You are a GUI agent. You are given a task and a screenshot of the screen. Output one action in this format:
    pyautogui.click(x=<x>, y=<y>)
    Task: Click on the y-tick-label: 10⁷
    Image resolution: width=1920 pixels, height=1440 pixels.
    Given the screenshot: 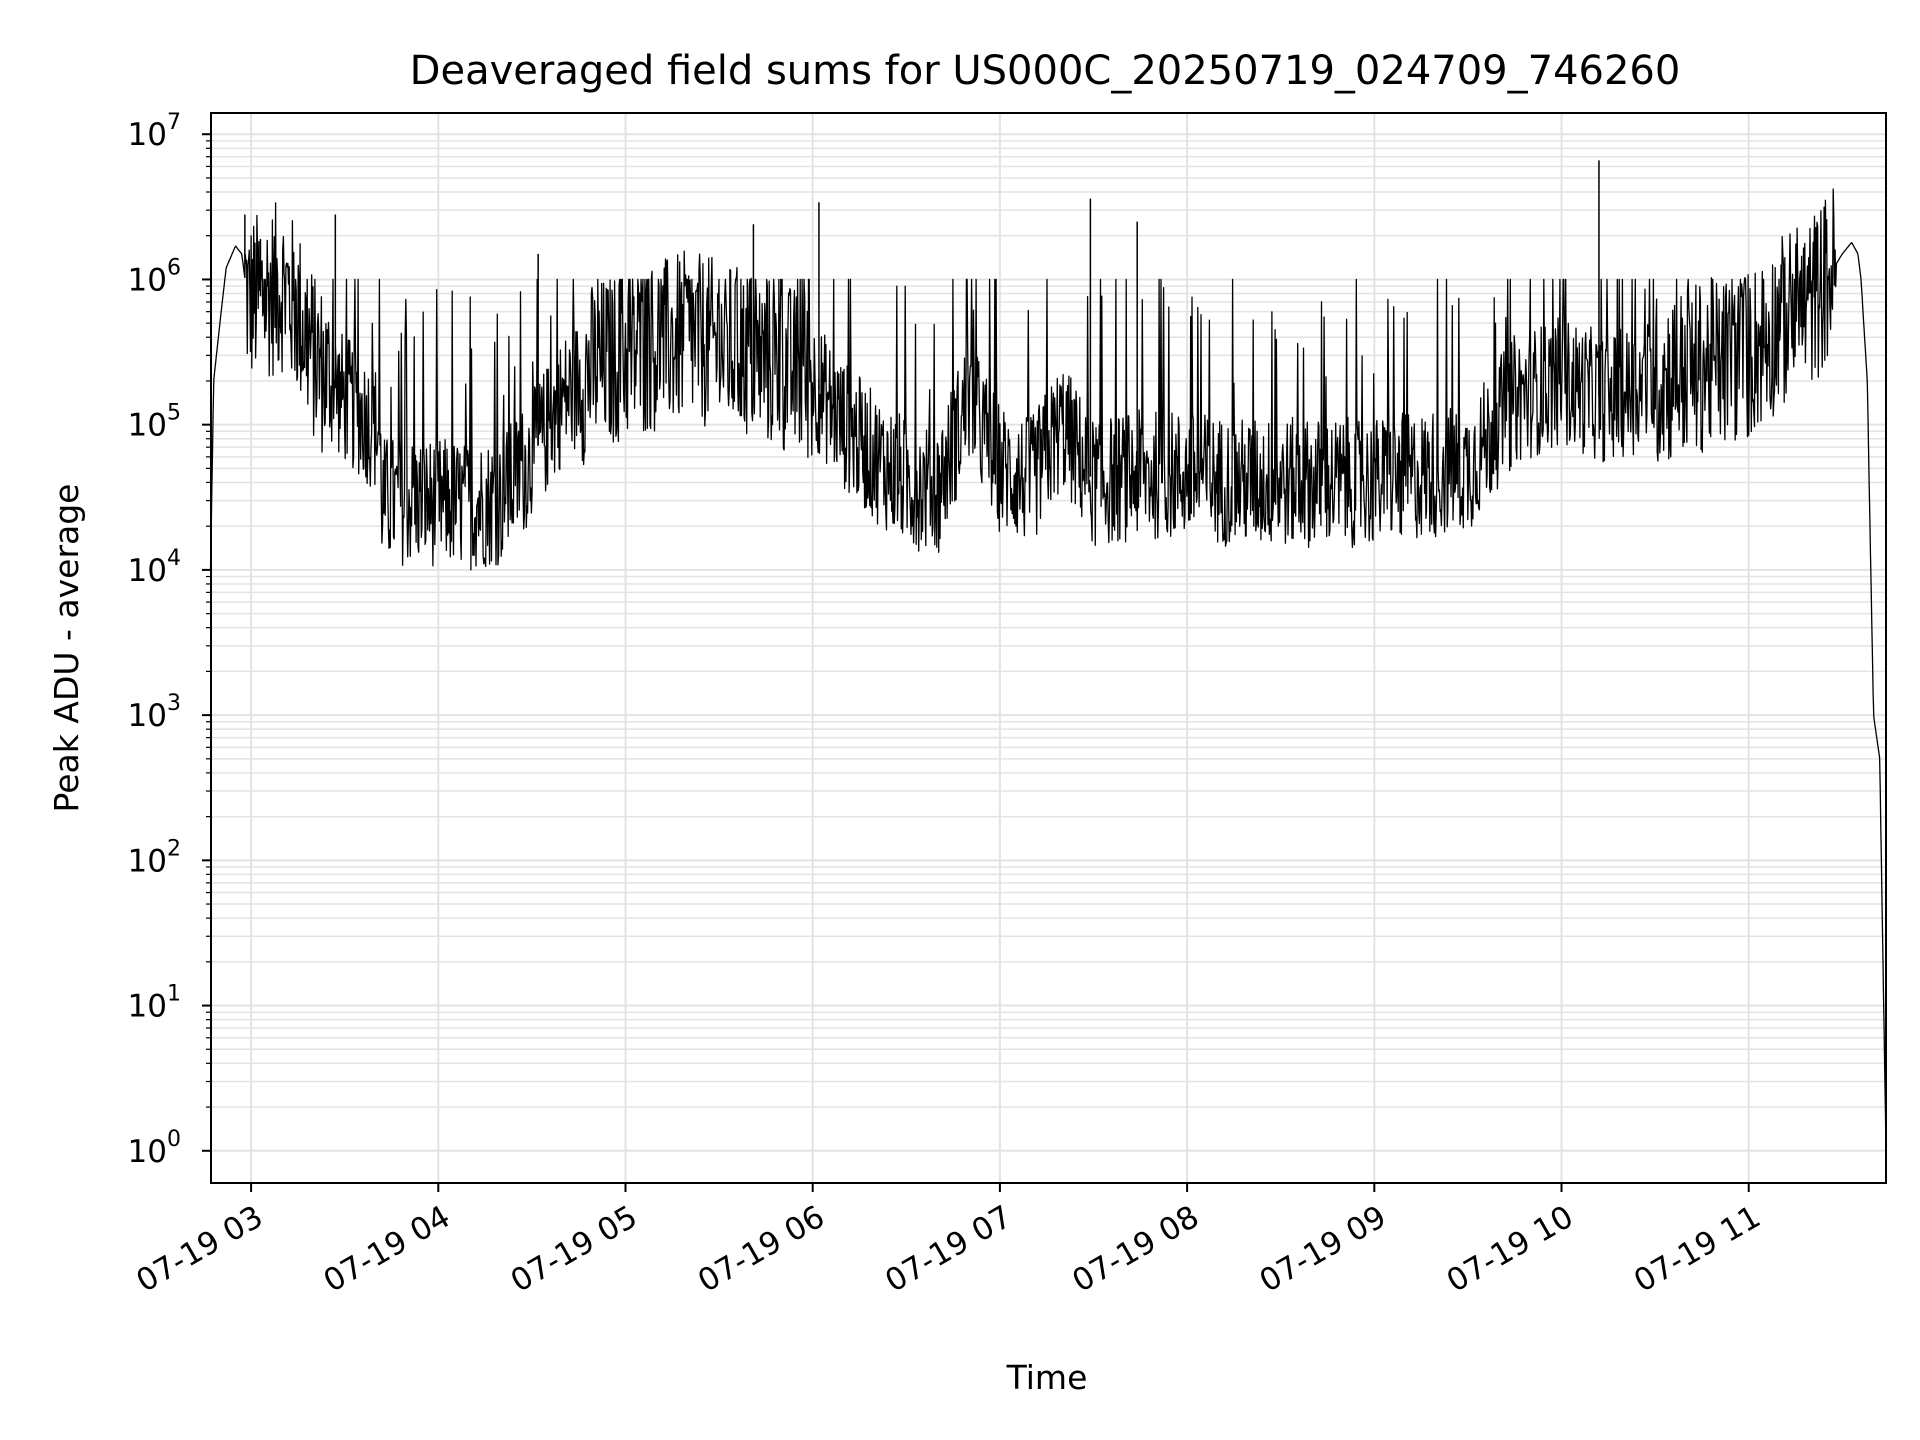 What is the action you would take?
    pyautogui.click(x=154, y=131)
    